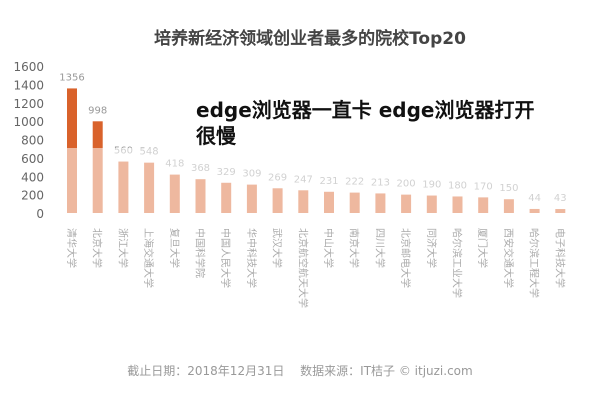 The height and width of the screenshot is (400, 600). I want to click on x-tick-label: 上海交通大学, so click(148, 258).